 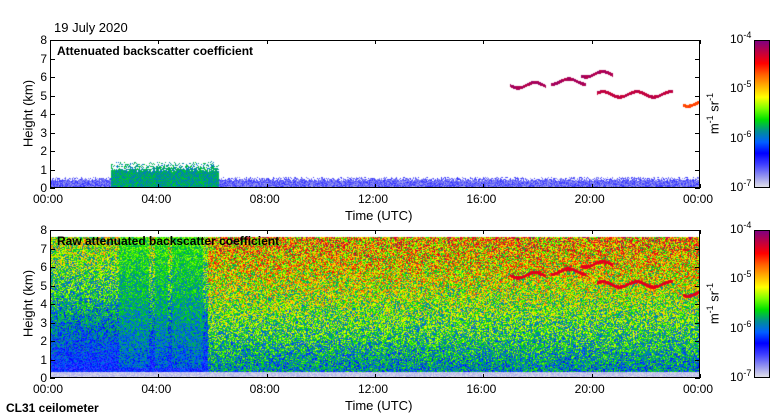 I want to click on colorbar-unit-label: m-1 sr-1, so click(x=713, y=304).